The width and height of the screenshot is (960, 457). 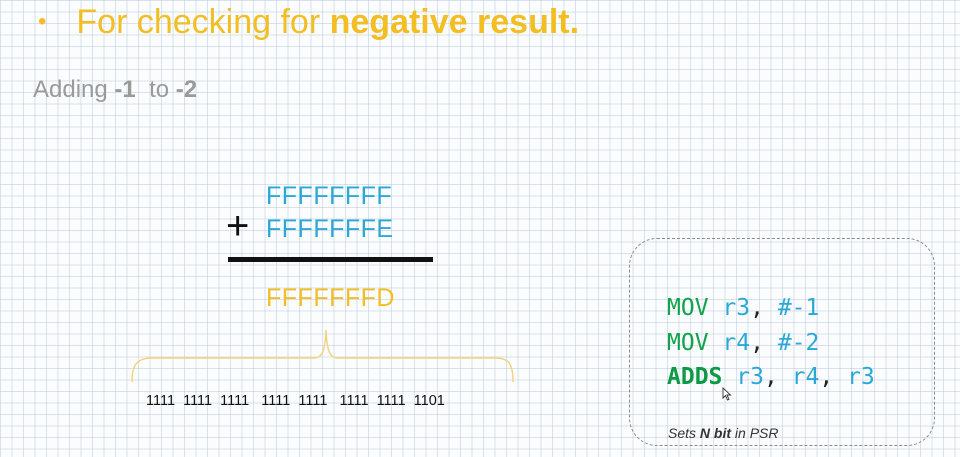 I want to click on mouse-pointer-icon, so click(x=727, y=394).